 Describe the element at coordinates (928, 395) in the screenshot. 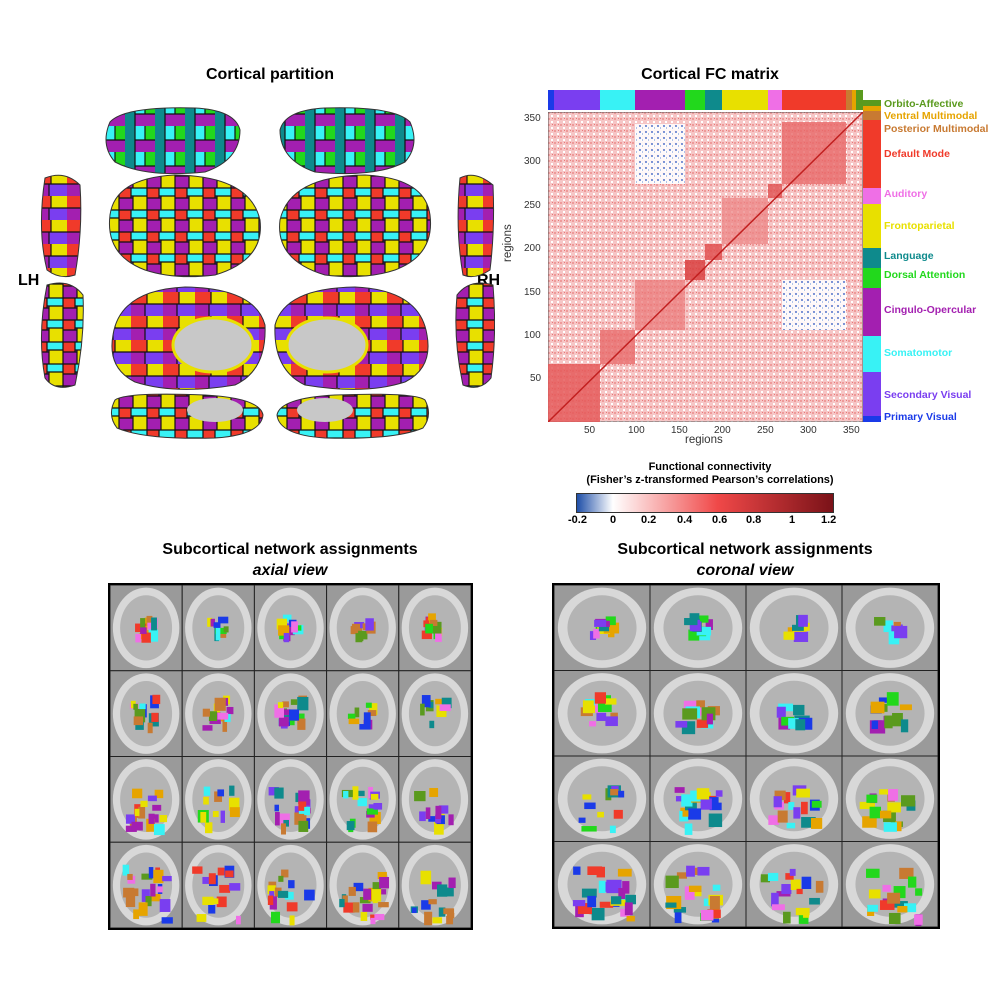

I see `network-label: Secondary Visual` at that location.